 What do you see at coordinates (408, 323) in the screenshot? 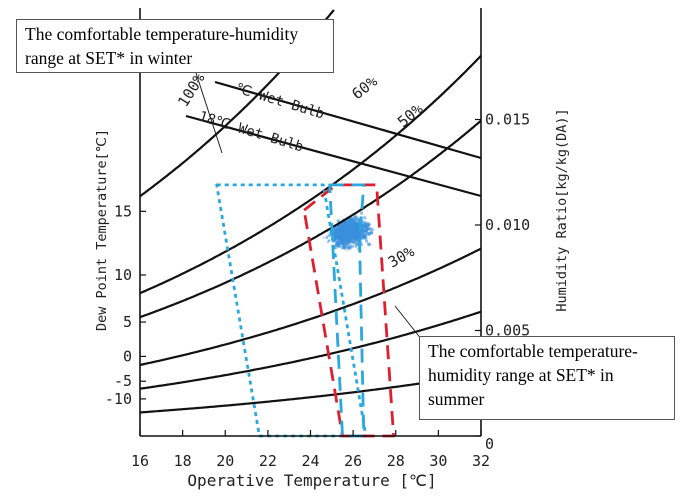
I see `summer-callout-leader` at bounding box center [408, 323].